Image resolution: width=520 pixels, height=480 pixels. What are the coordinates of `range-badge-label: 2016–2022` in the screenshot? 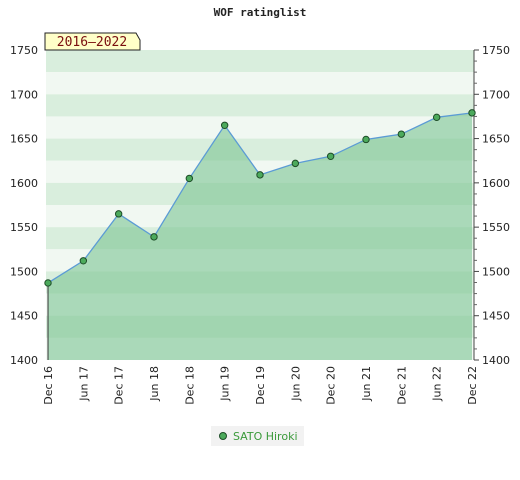 It's located at (92, 42).